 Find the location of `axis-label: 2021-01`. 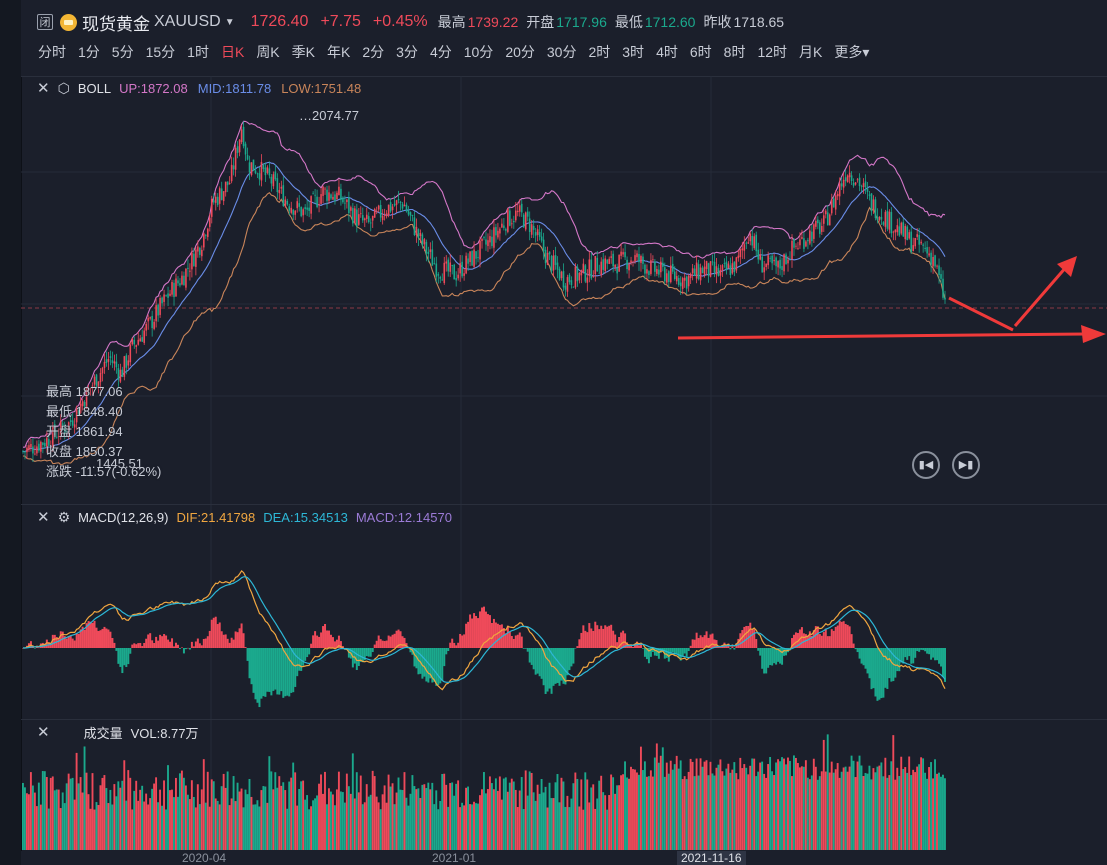

axis-label: 2021-01 is located at coordinates (454, 858).